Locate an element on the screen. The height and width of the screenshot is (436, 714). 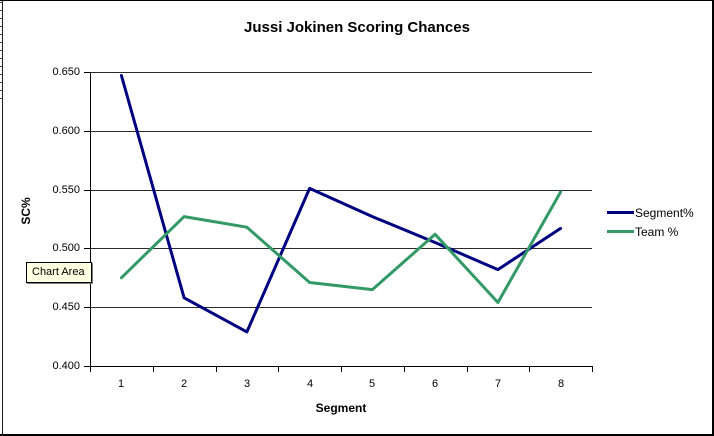
legend-item: Segment% is located at coordinates (650, 212).